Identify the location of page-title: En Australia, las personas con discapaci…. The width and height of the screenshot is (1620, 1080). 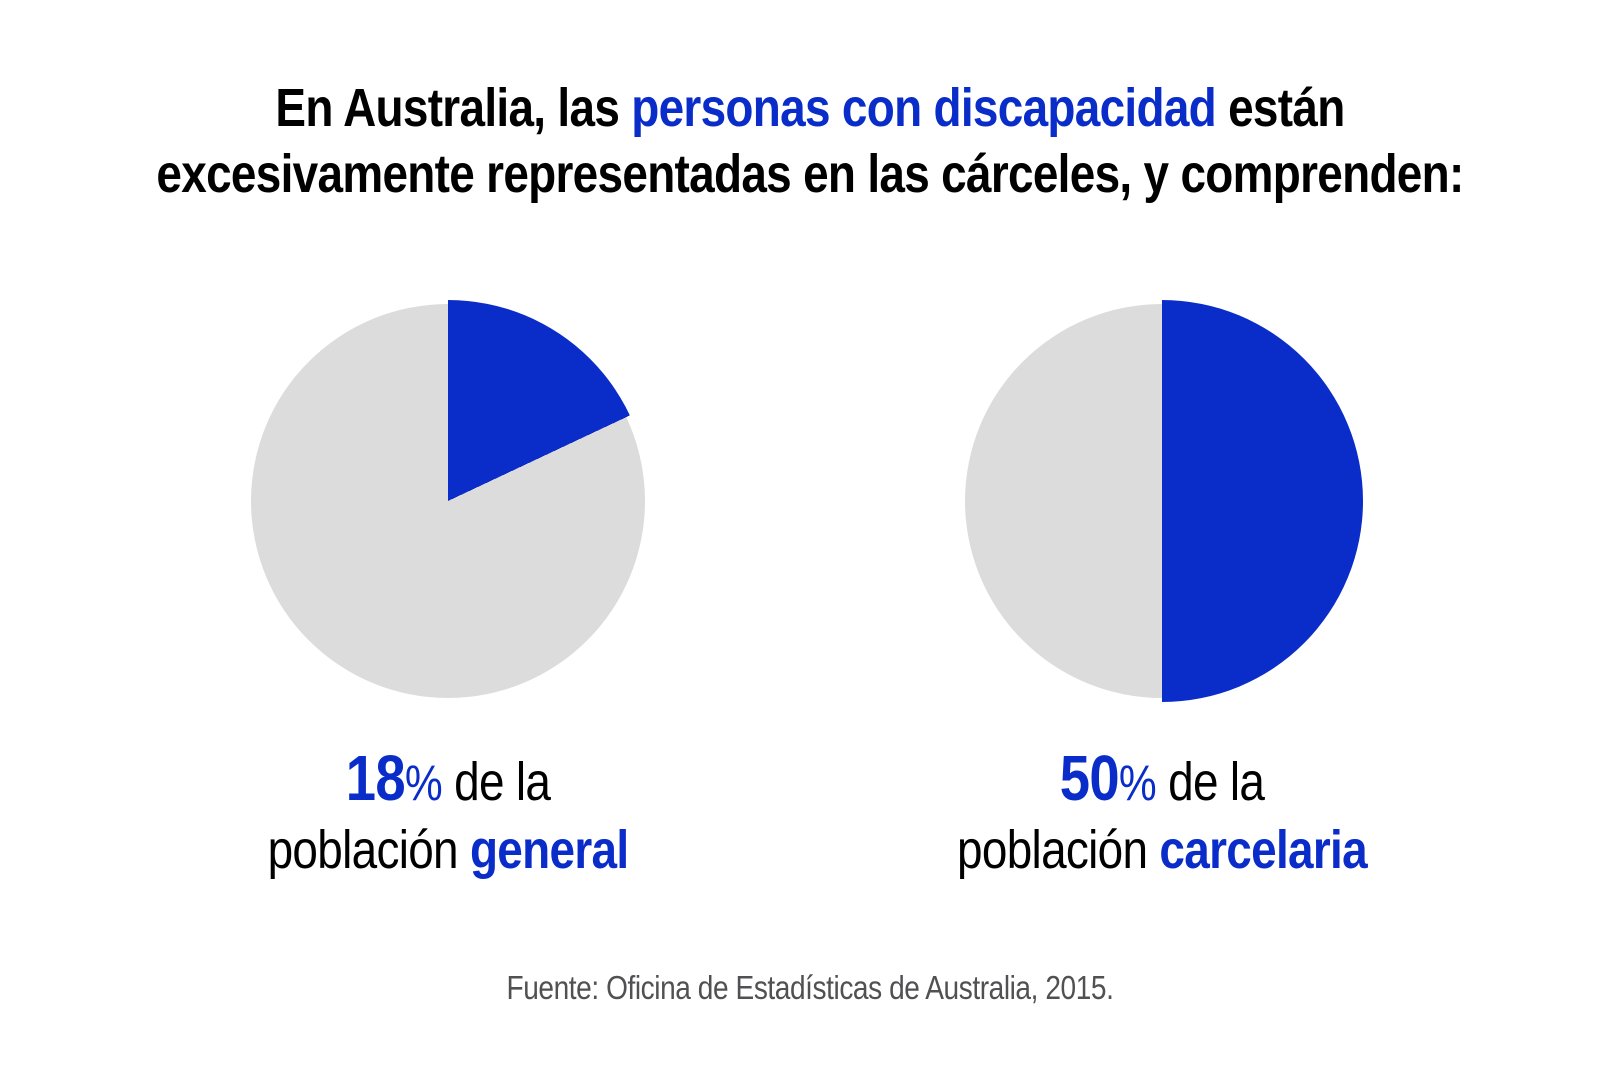
(810, 141).